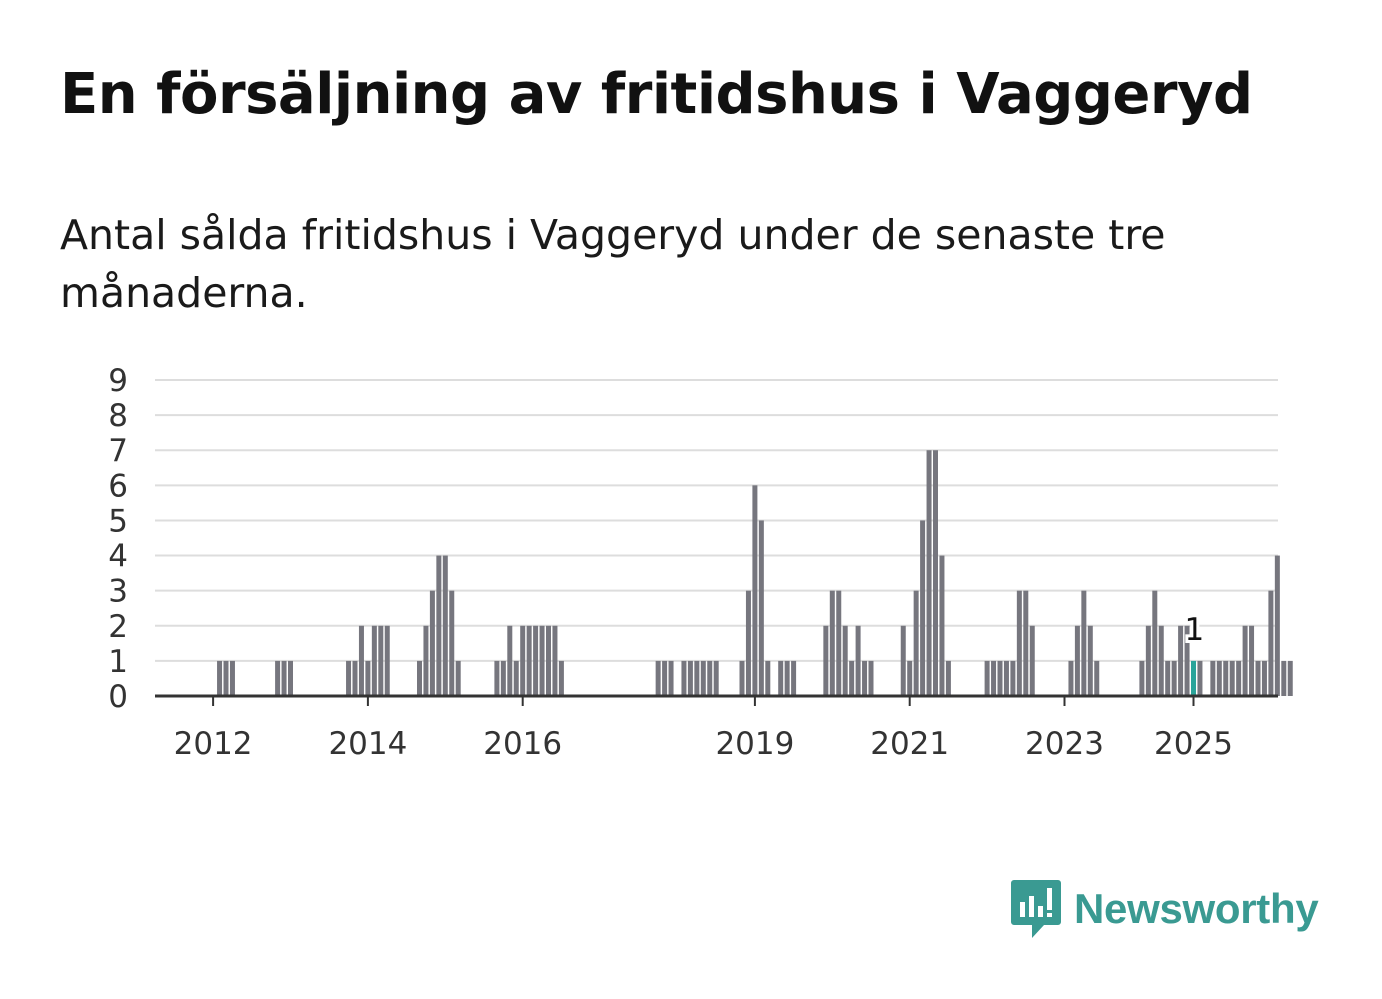 This screenshot has height=999, width=1382. I want to click on x-tick-label: 2023, so click(1064, 744).